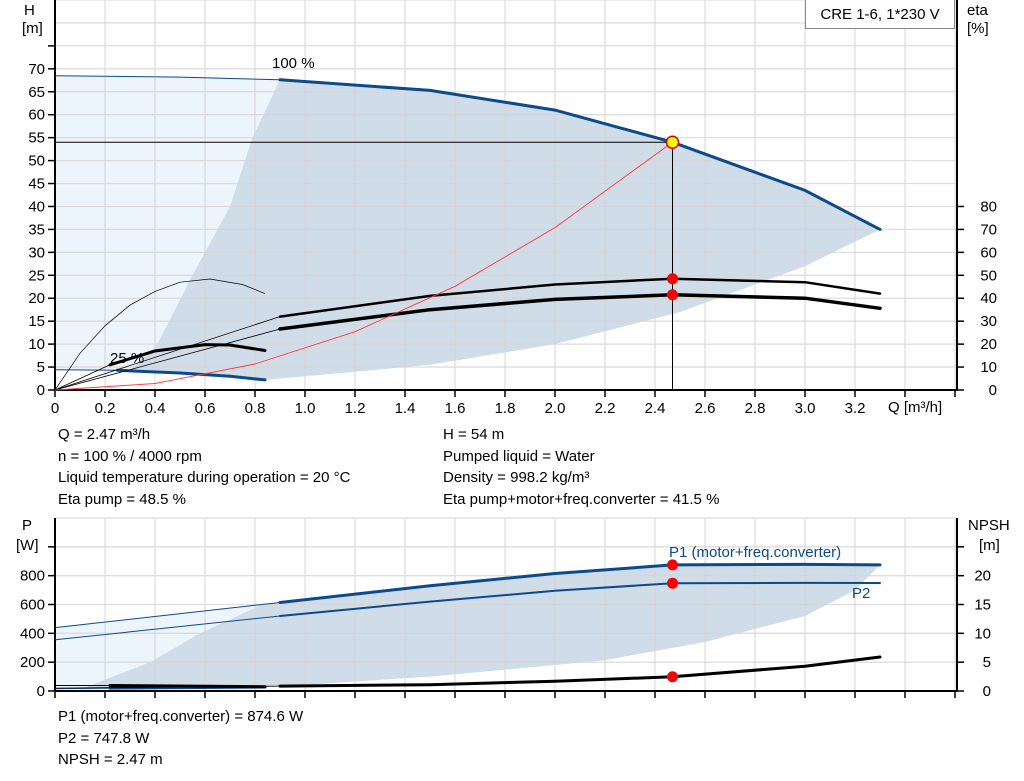 The height and width of the screenshot is (781, 1024). What do you see at coordinates (32, 605) in the screenshot?
I see `y-tick-label: 600` at bounding box center [32, 605].